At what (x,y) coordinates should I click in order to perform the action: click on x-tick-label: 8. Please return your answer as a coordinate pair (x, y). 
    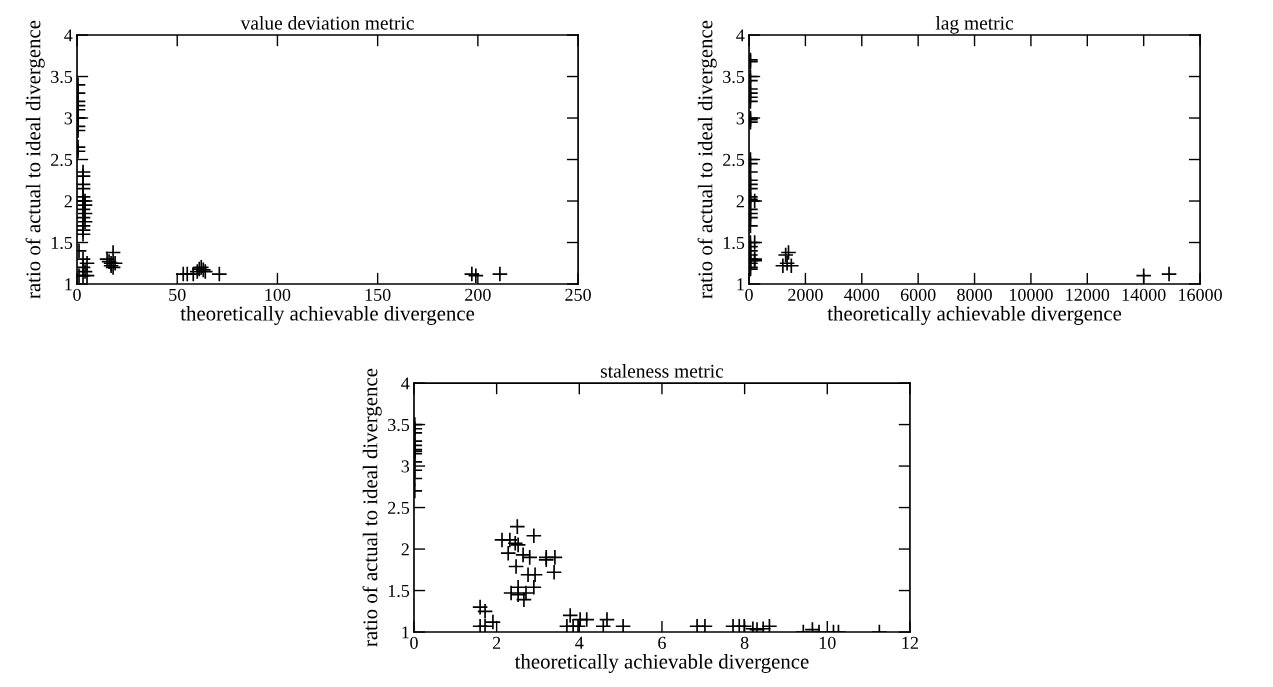
    Looking at the image, I should click on (744, 642).